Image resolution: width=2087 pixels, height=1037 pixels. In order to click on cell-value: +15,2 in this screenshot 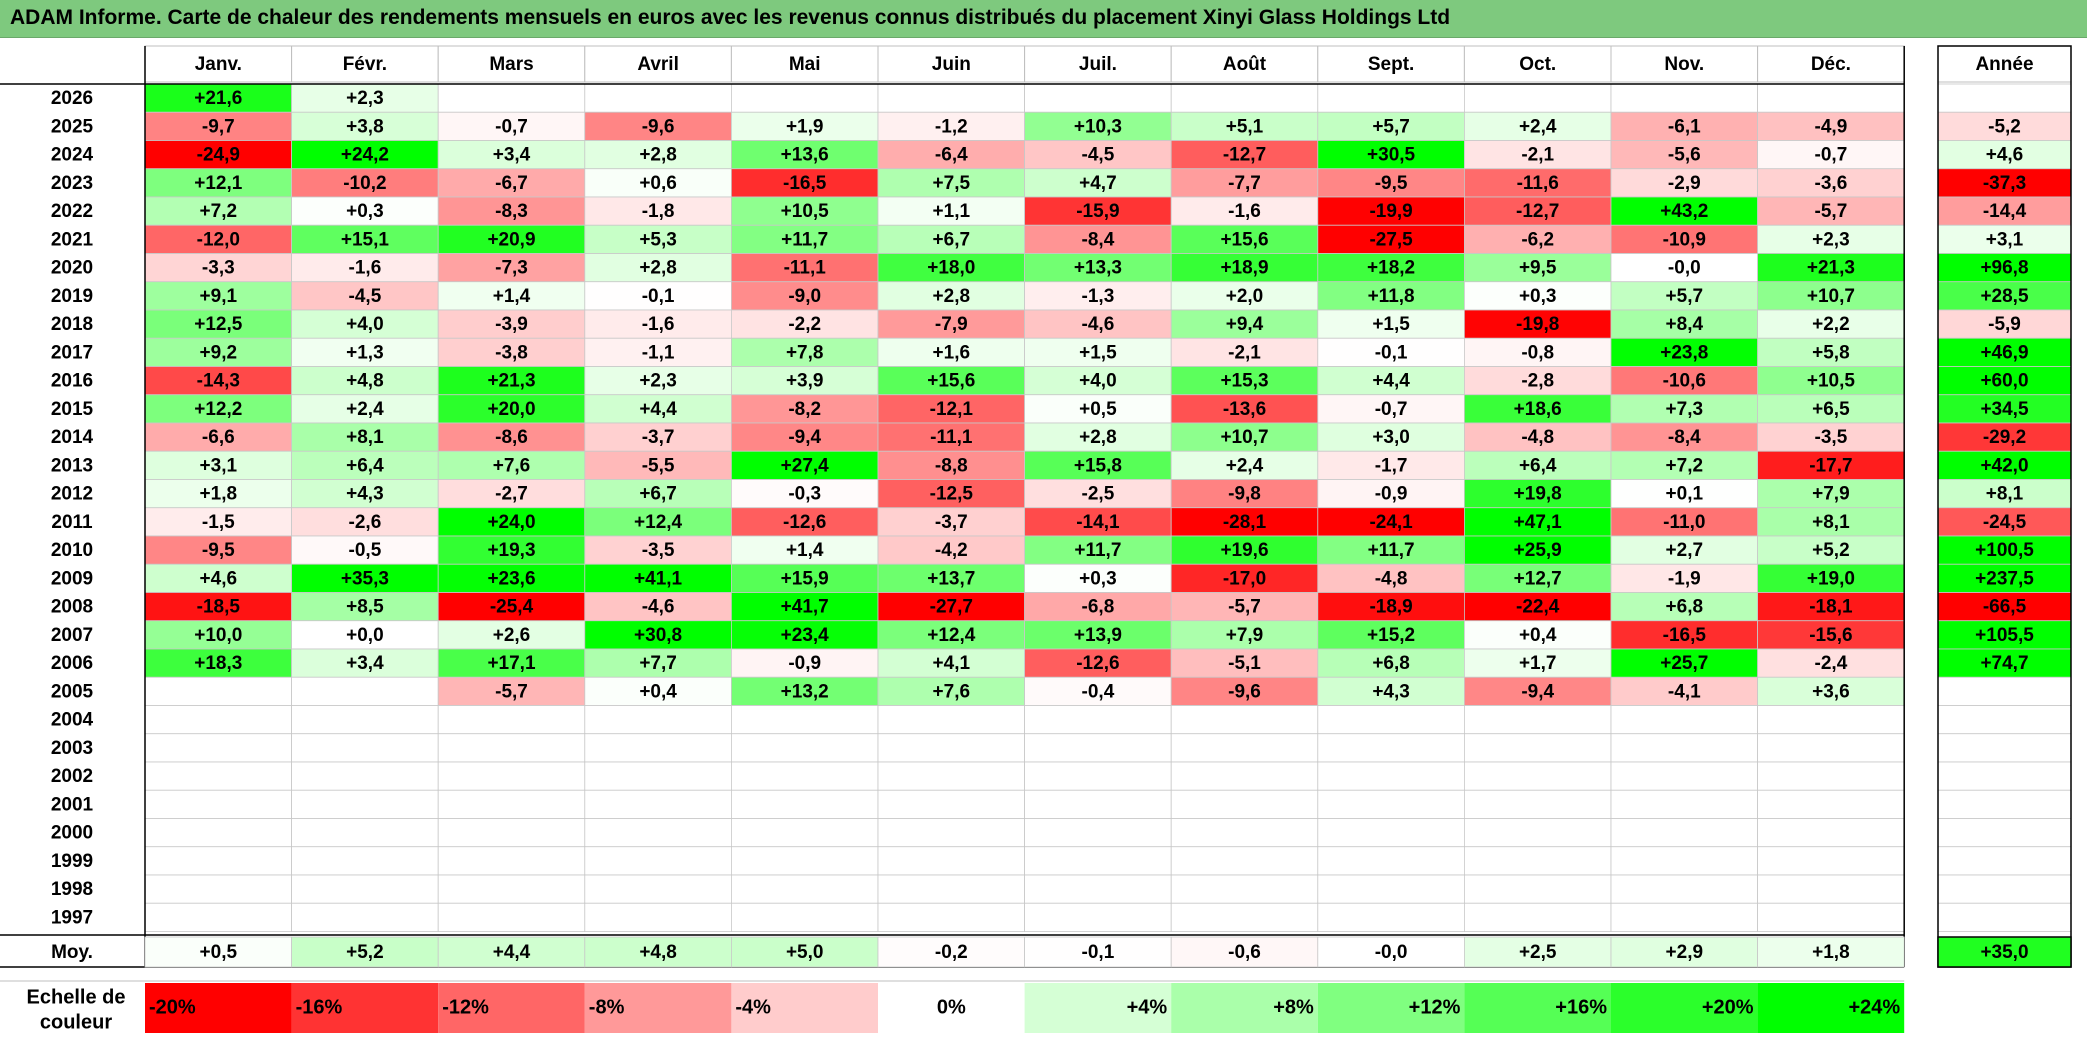, I will do `click(1391, 635)`.